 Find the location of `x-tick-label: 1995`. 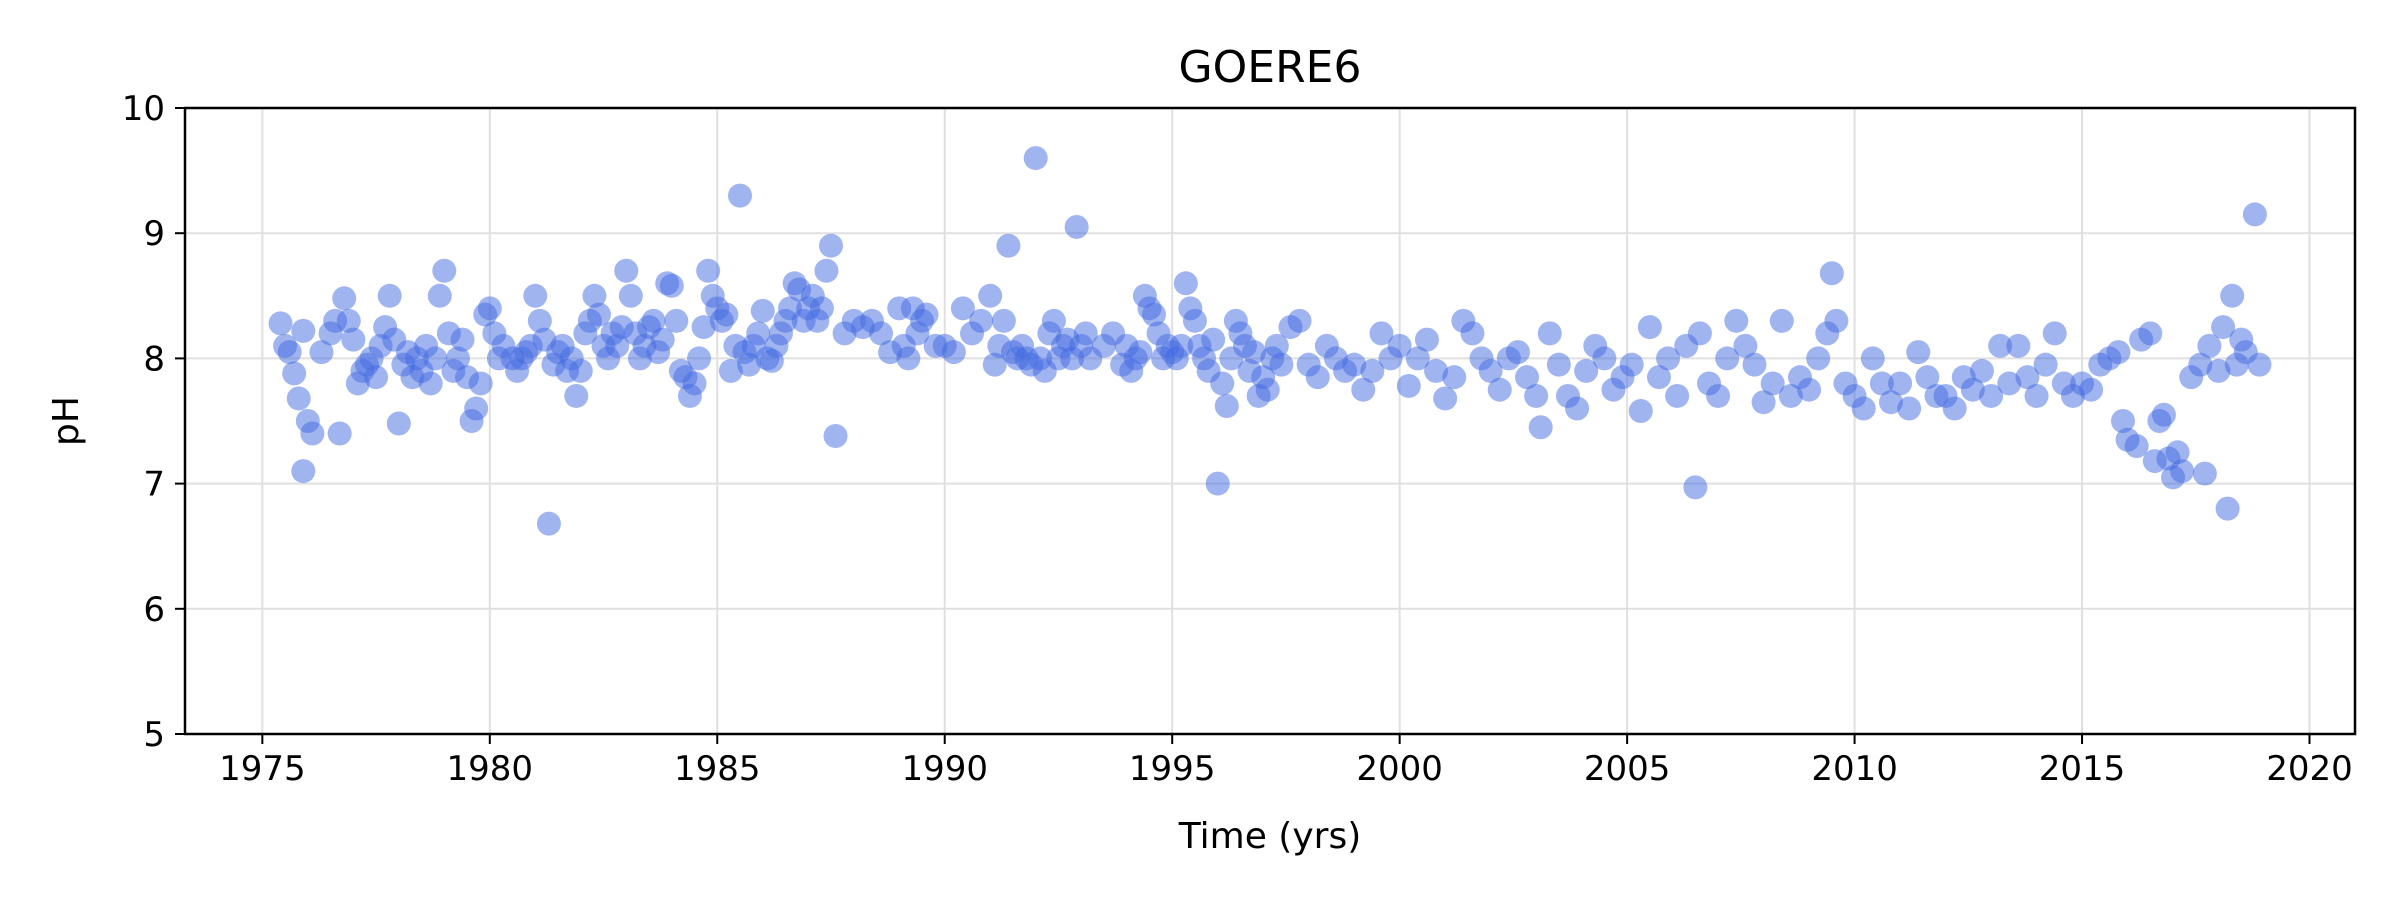

x-tick-label: 1995 is located at coordinates (1172, 769).